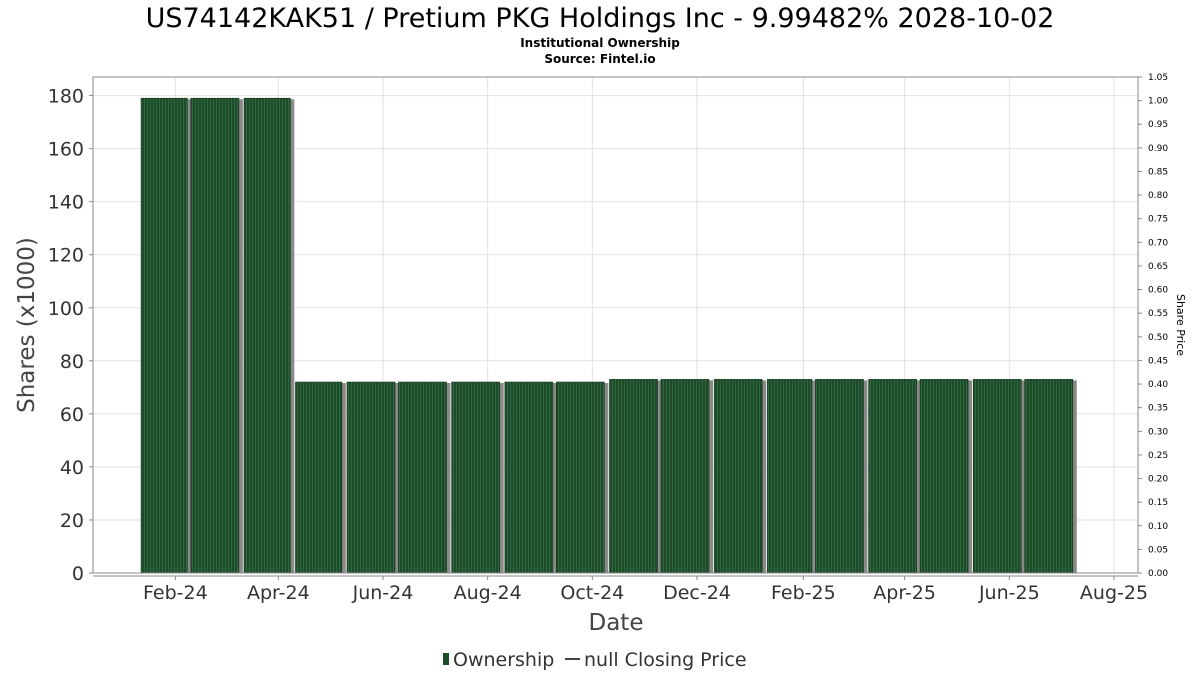 Image resolution: width=1200 pixels, height=675 pixels. Describe the element at coordinates (1158, 78) in the screenshot. I see `y2-tick-label: 1.05` at that location.